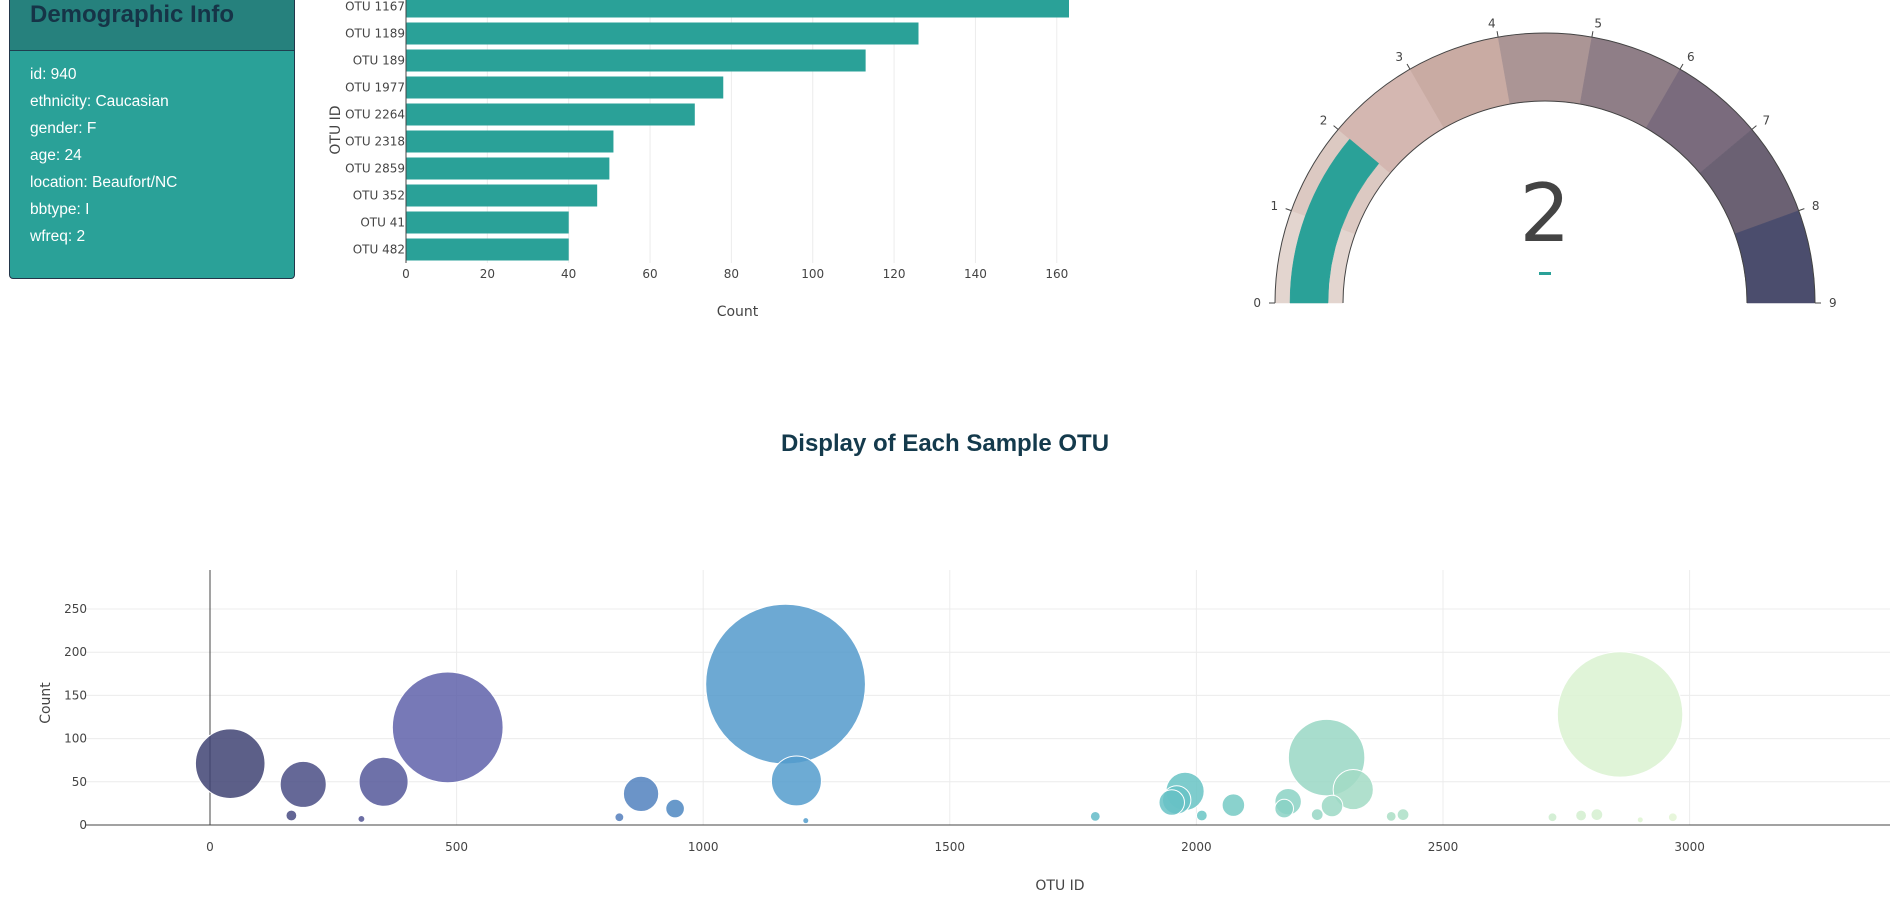 This screenshot has height=904, width=1890. I want to click on info-row-ethnicity: ethnicity: Caucasian, so click(99, 101).